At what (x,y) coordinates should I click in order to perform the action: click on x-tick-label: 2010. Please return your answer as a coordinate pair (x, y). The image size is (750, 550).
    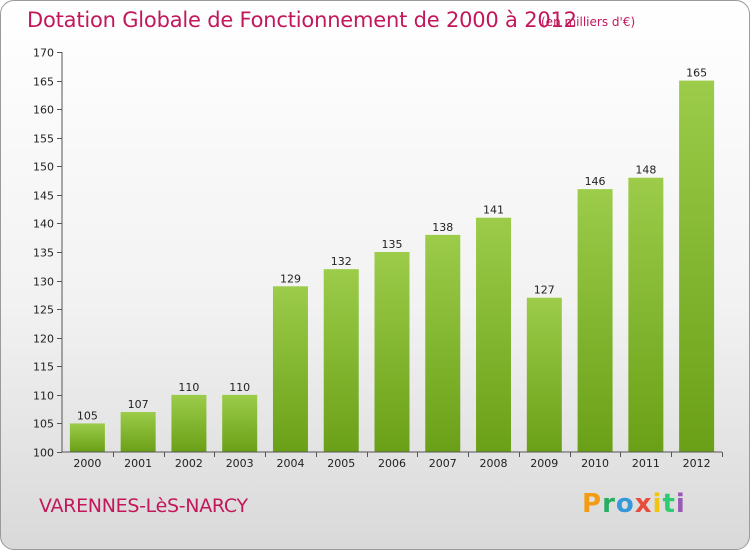
    Looking at the image, I should click on (595, 463).